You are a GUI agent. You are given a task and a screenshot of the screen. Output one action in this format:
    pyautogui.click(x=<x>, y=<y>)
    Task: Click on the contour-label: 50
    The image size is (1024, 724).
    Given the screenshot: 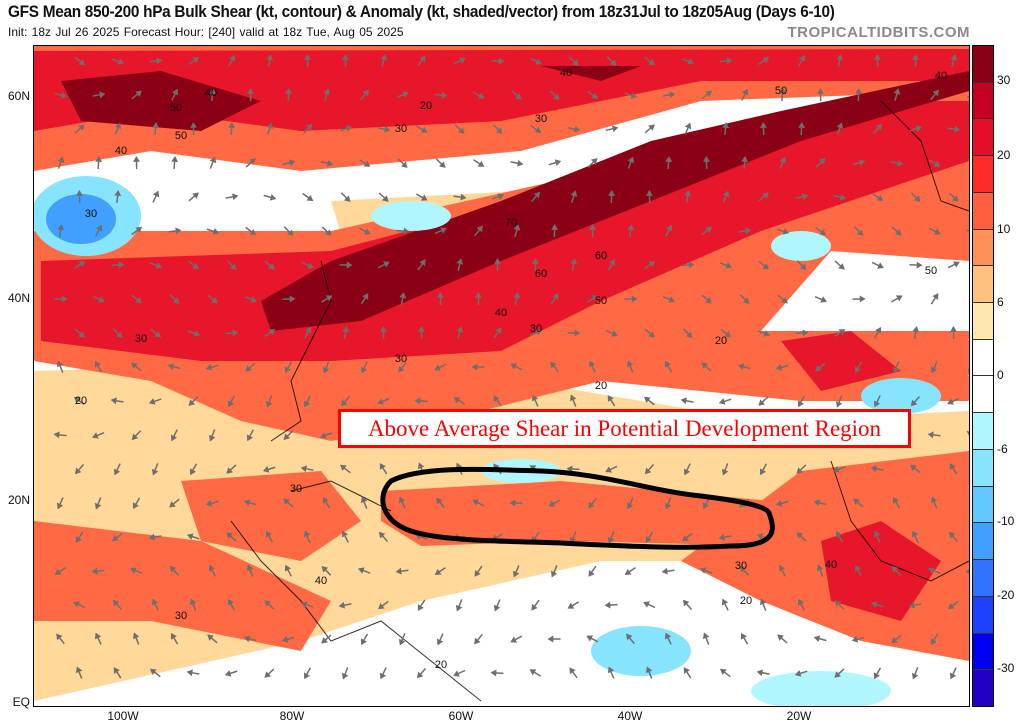 What is the action you would take?
    pyautogui.click(x=601, y=301)
    